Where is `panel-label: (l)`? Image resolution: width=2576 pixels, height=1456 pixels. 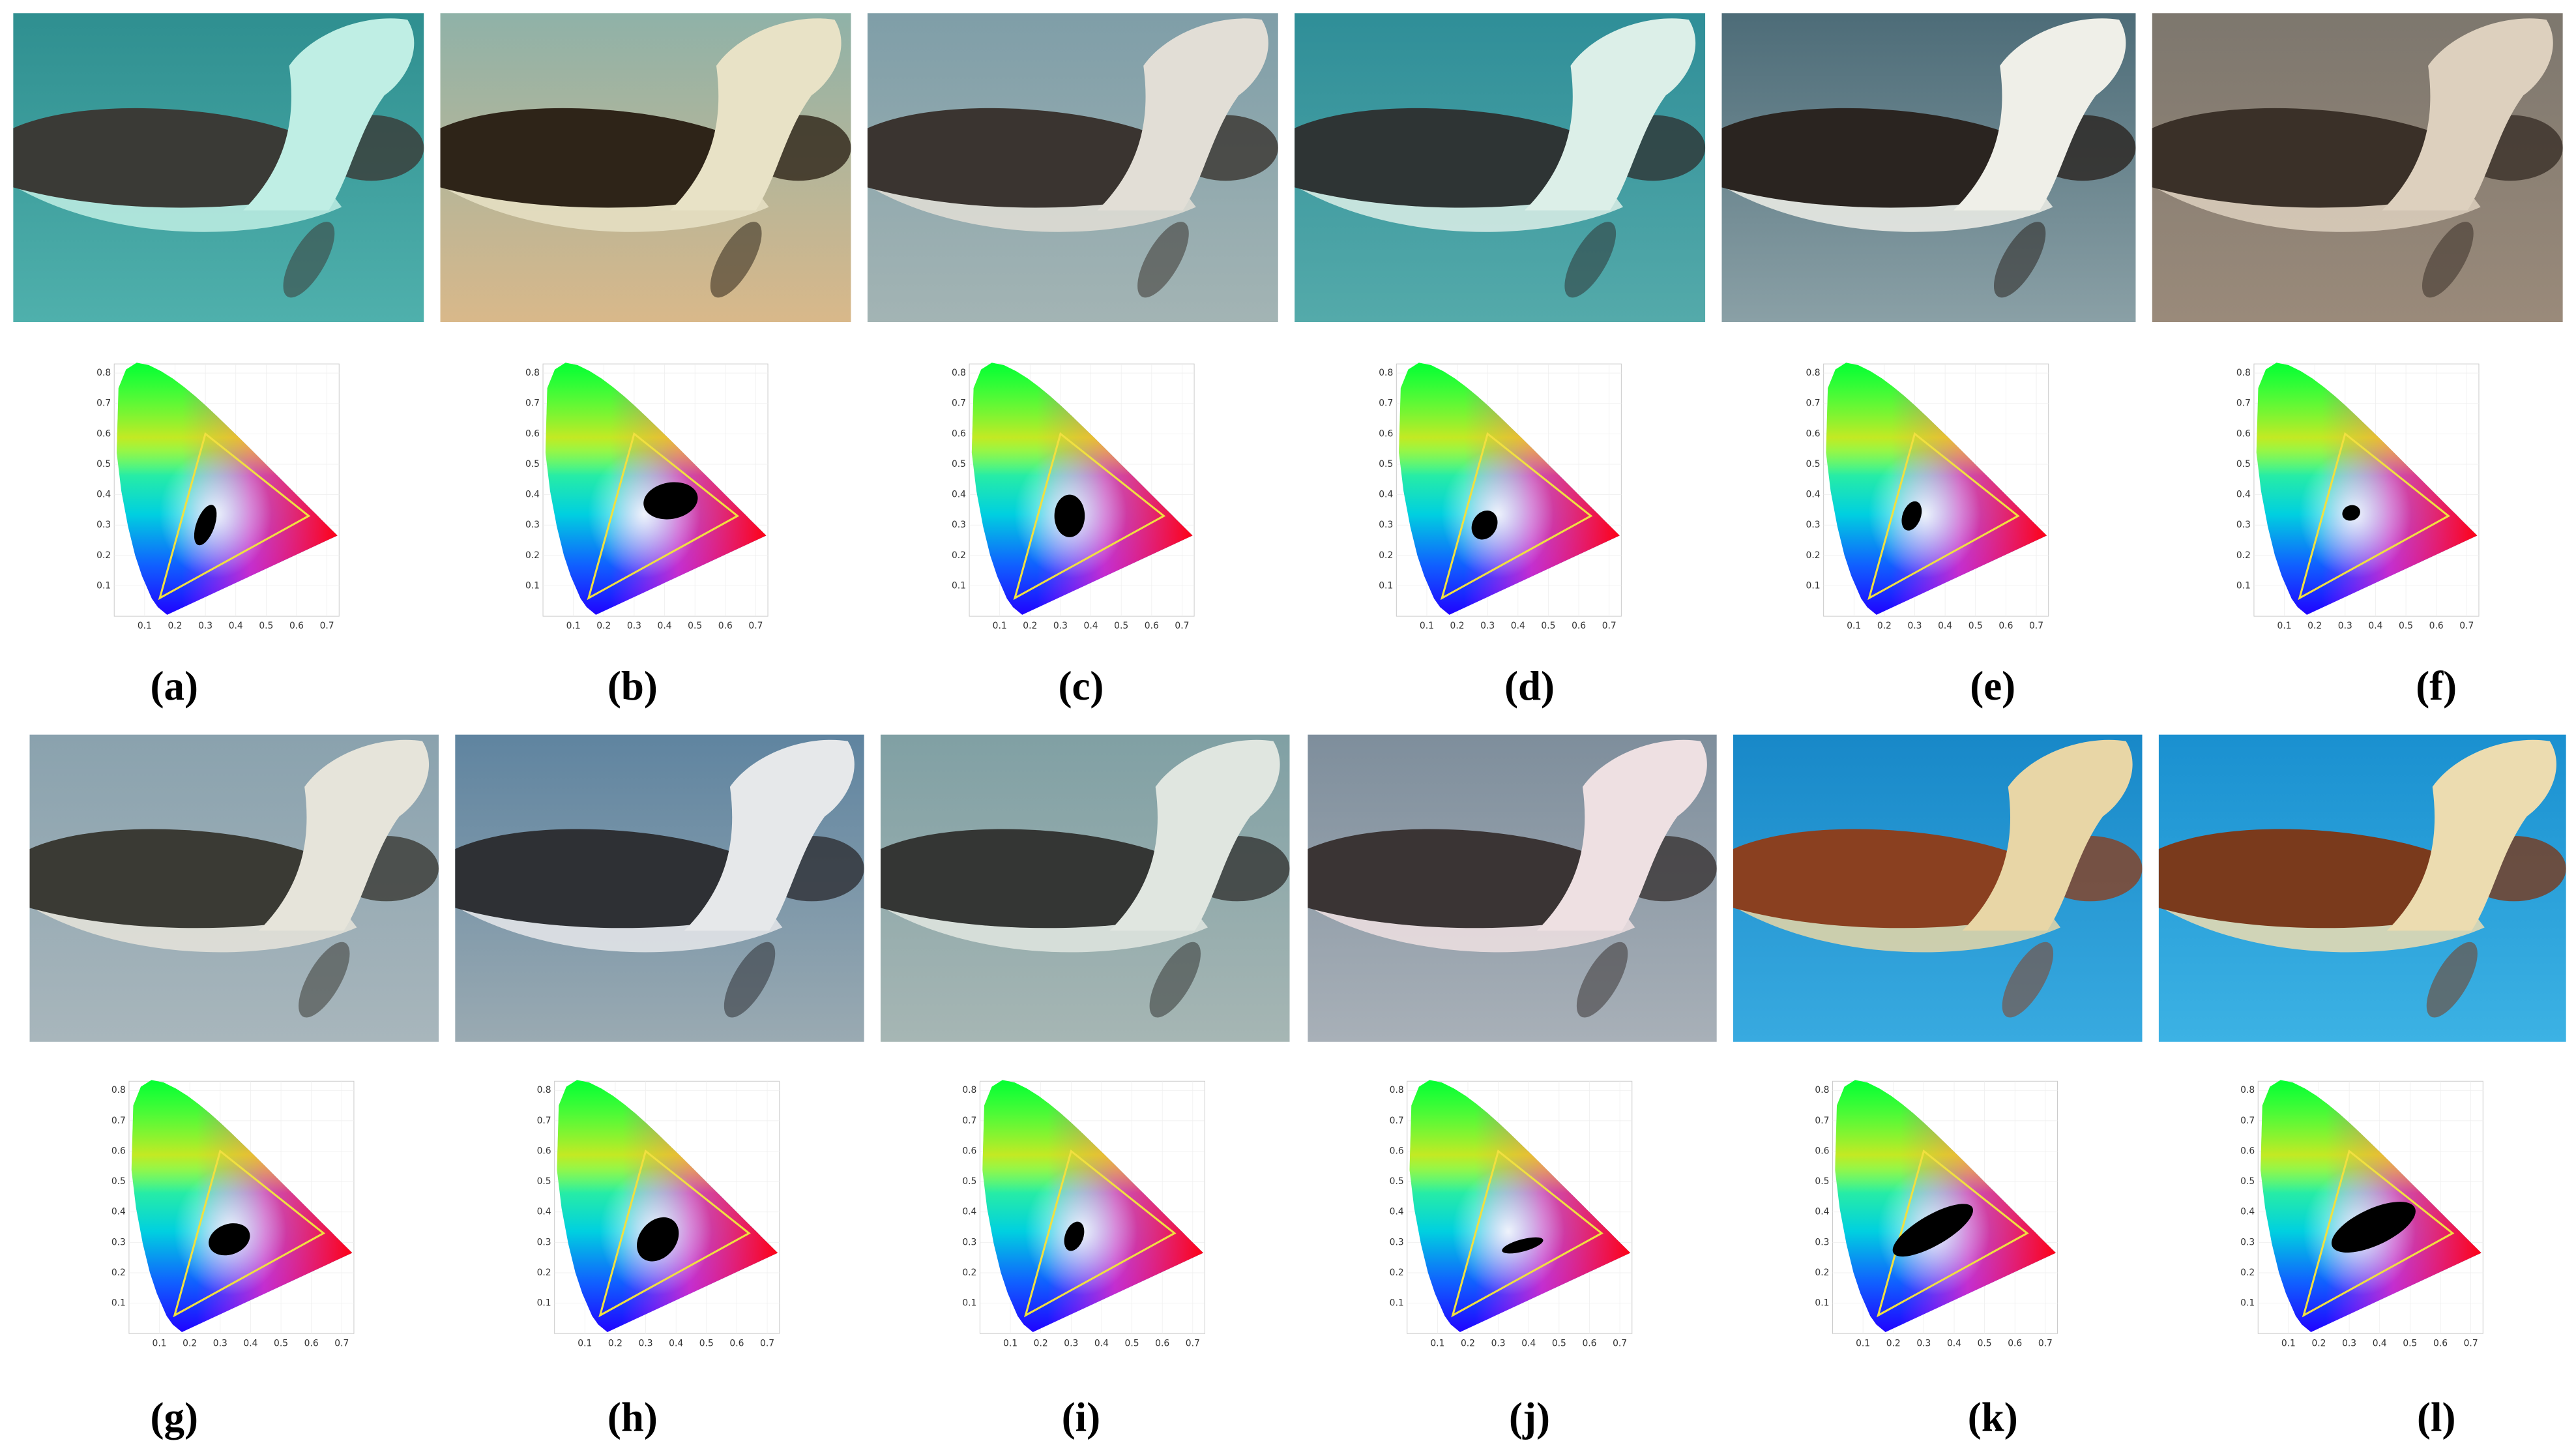 panel-label: (l) is located at coordinates (2436, 1417).